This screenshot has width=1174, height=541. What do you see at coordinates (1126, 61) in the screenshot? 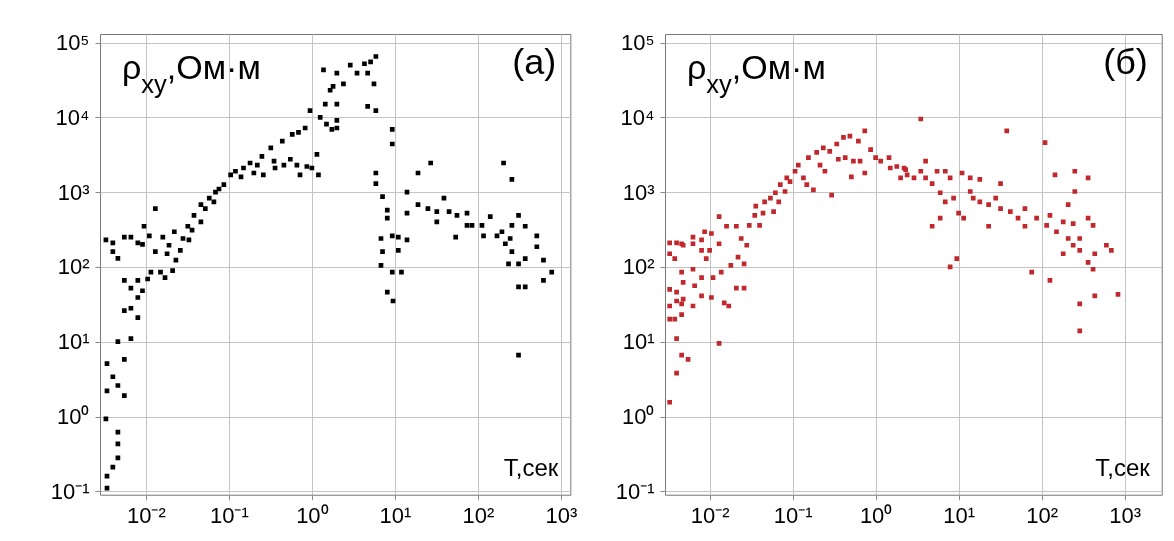
I see `chart-title: (б)` at bounding box center [1126, 61].